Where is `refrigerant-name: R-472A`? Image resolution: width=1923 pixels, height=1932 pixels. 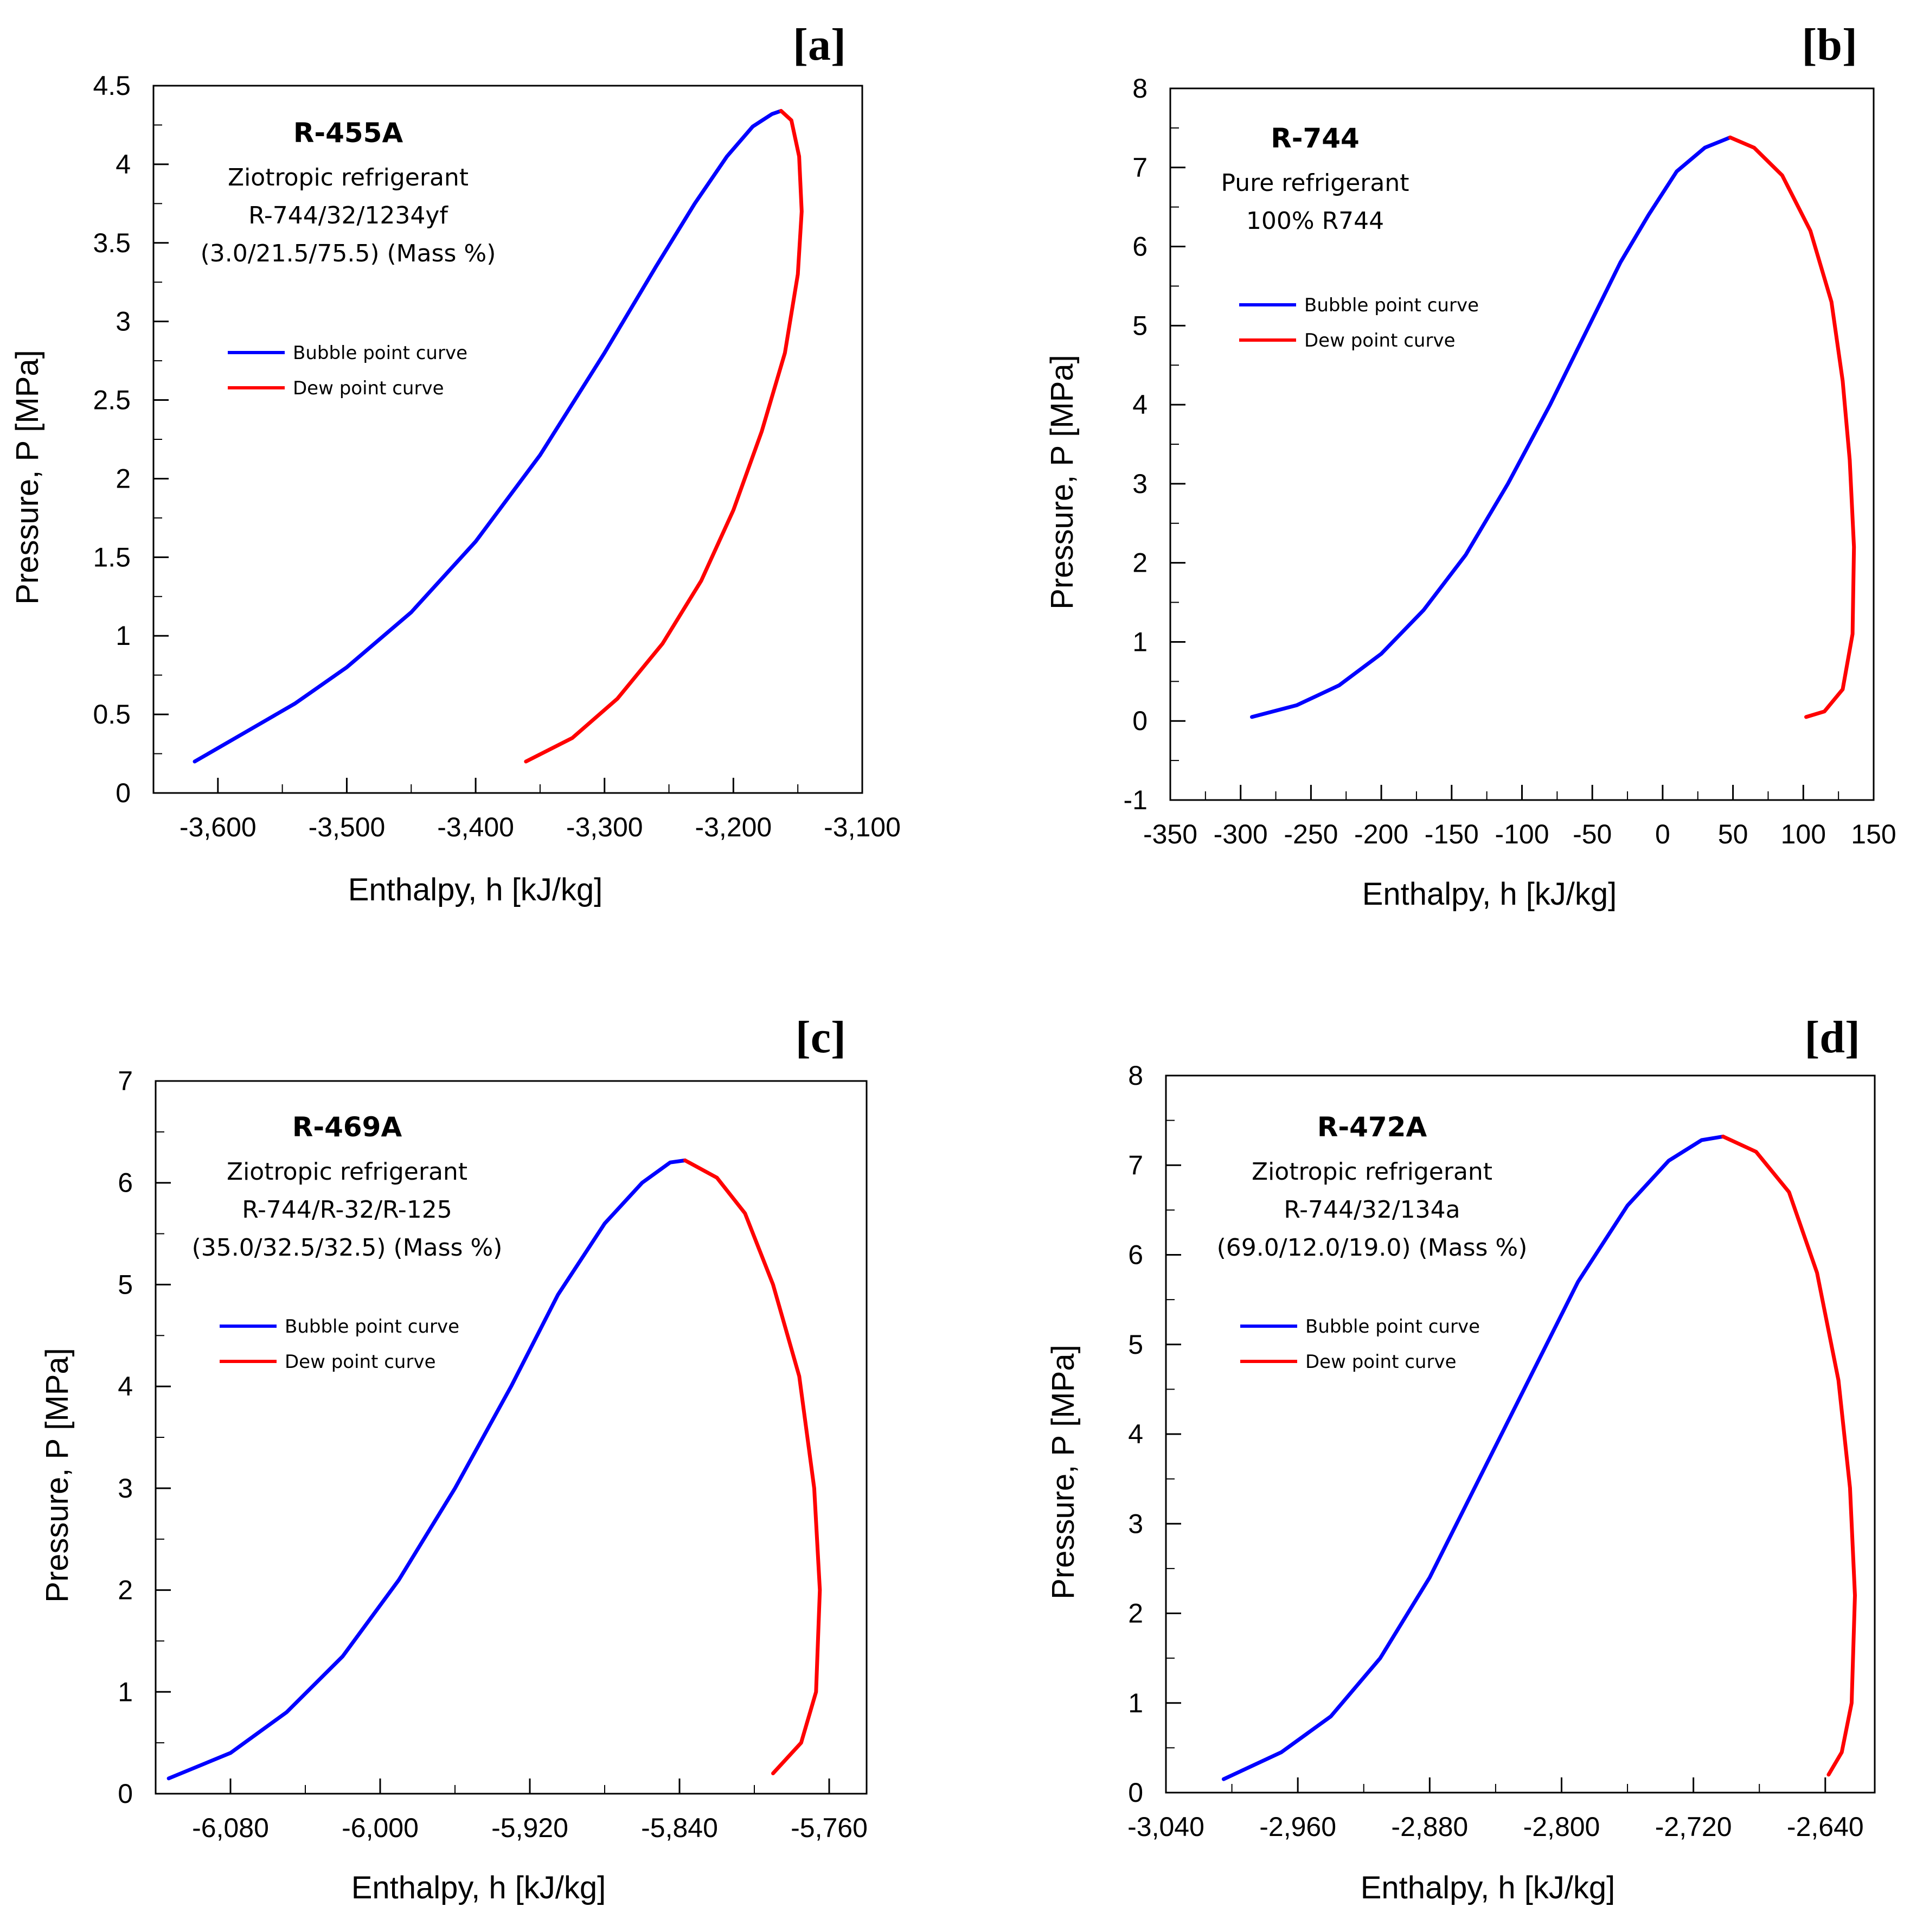
refrigerant-name: R-472A is located at coordinates (1372, 1127).